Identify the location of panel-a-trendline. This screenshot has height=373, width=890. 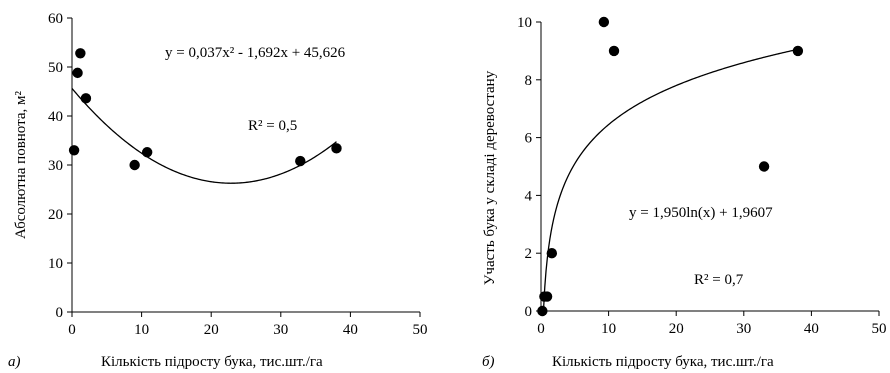
(204, 136).